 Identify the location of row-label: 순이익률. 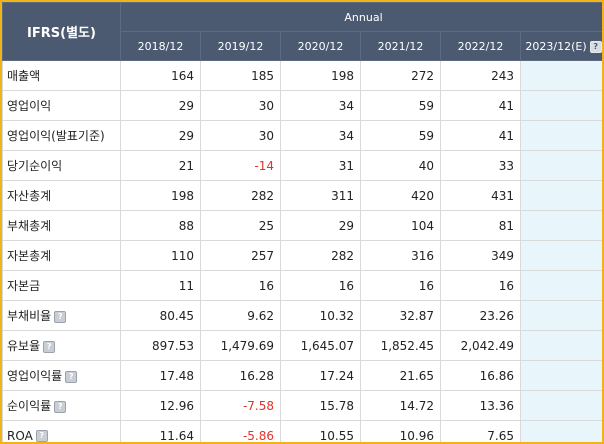
(29, 406).